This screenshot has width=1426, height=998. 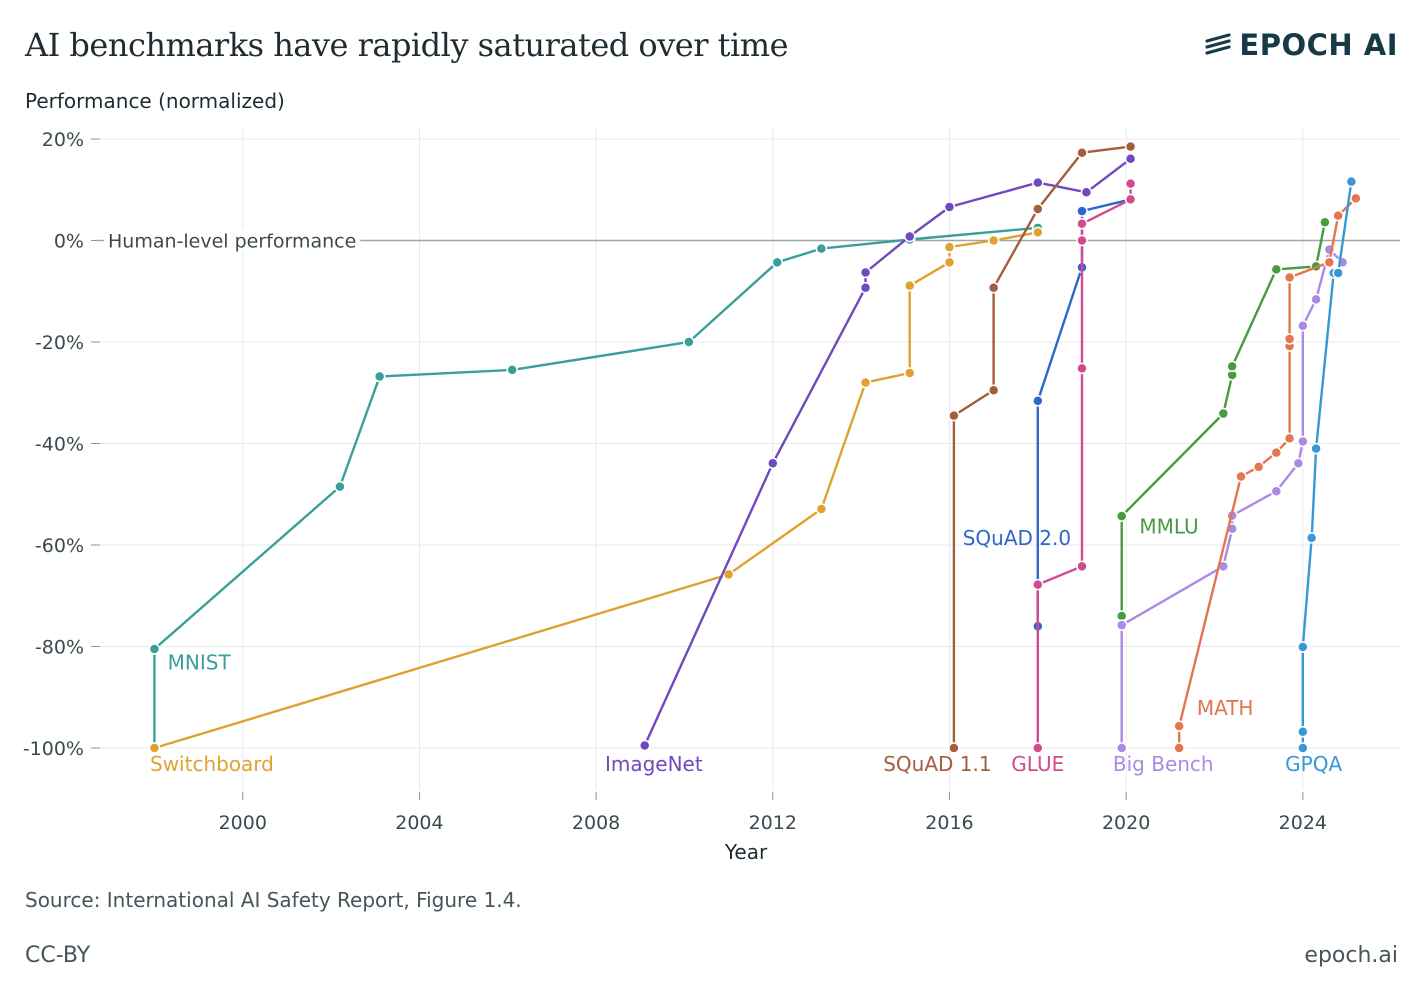 What do you see at coordinates (654, 764) in the screenshot?
I see `series-label-imagenet: ImageNet` at bounding box center [654, 764].